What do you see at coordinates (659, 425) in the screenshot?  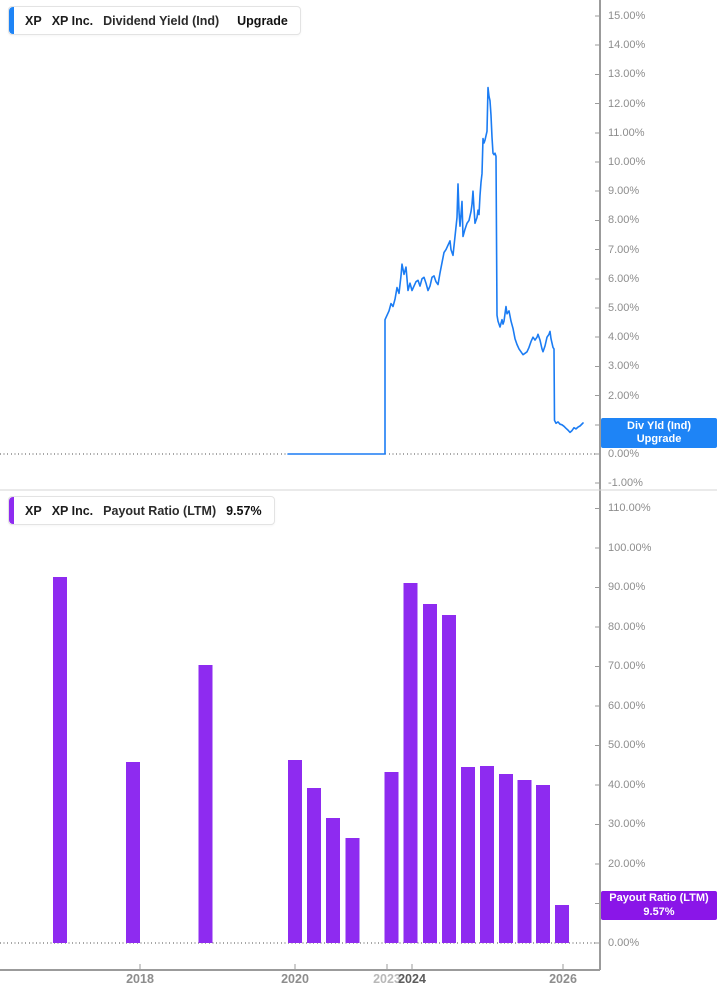 I see `badge-metric-label: Div Yld (Ind)` at bounding box center [659, 425].